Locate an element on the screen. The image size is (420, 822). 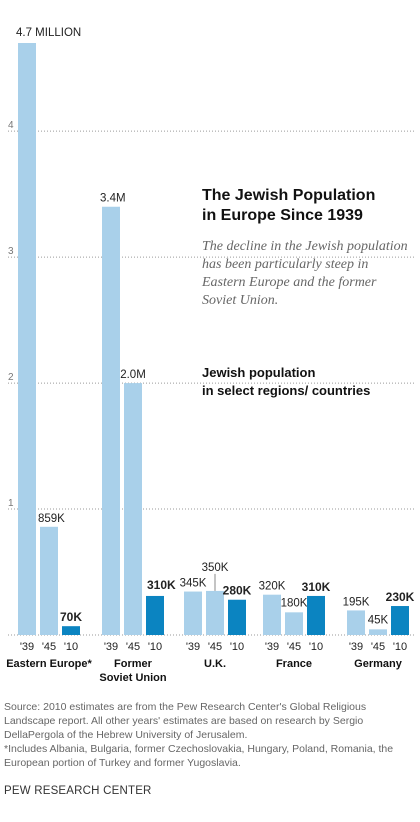
y-tick-label-2: 2 is located at coordinates (11, 377).